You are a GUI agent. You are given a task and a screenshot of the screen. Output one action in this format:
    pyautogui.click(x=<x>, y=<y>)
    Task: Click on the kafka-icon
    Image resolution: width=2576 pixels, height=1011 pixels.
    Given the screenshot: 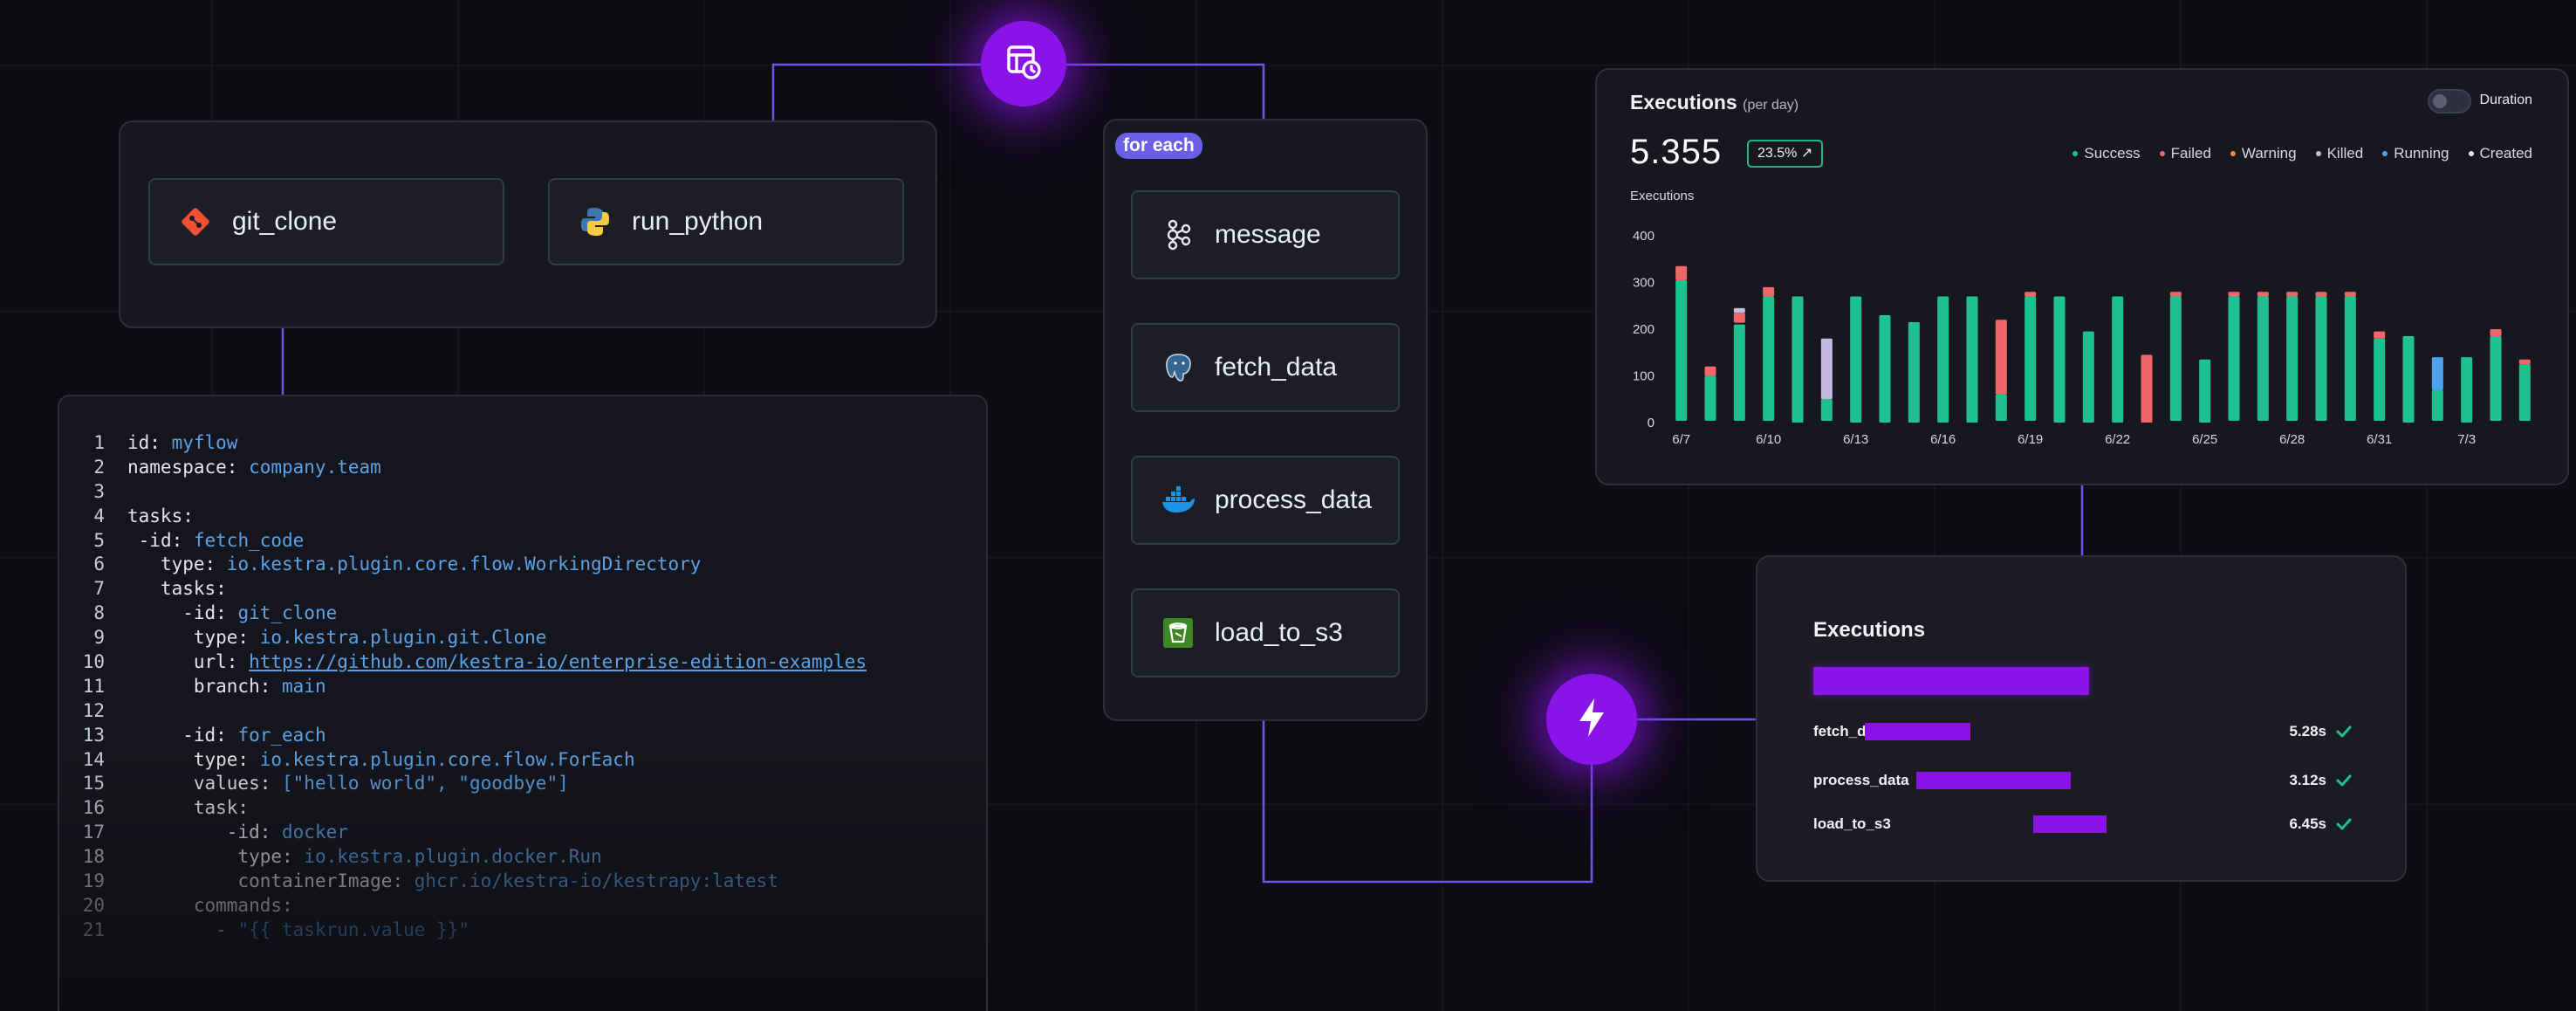 What is the action you would take?
    pyautogui.click(x=1178, y=234)
    